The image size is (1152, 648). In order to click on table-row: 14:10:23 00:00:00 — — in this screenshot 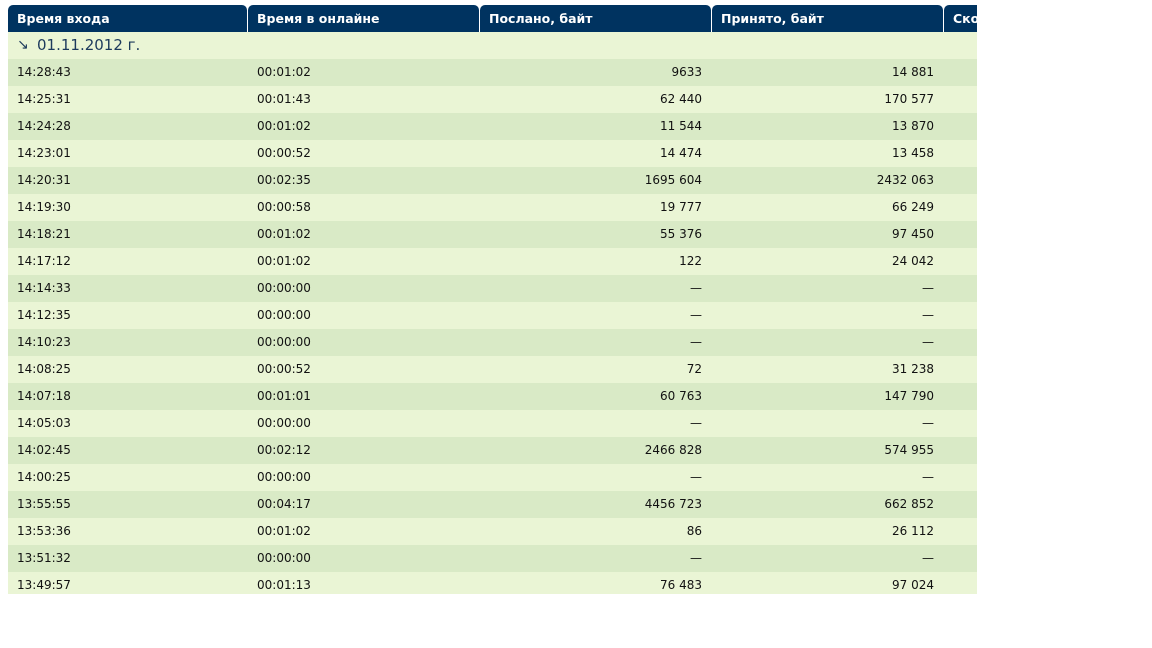, I will do `click(492, 342)`.